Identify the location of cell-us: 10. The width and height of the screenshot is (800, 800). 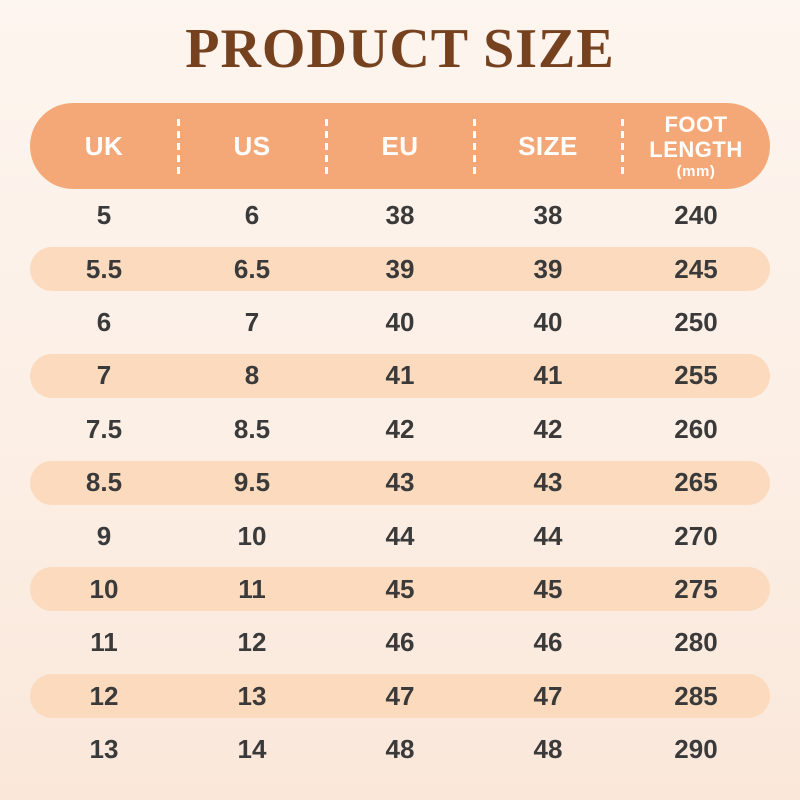
(252, 535).